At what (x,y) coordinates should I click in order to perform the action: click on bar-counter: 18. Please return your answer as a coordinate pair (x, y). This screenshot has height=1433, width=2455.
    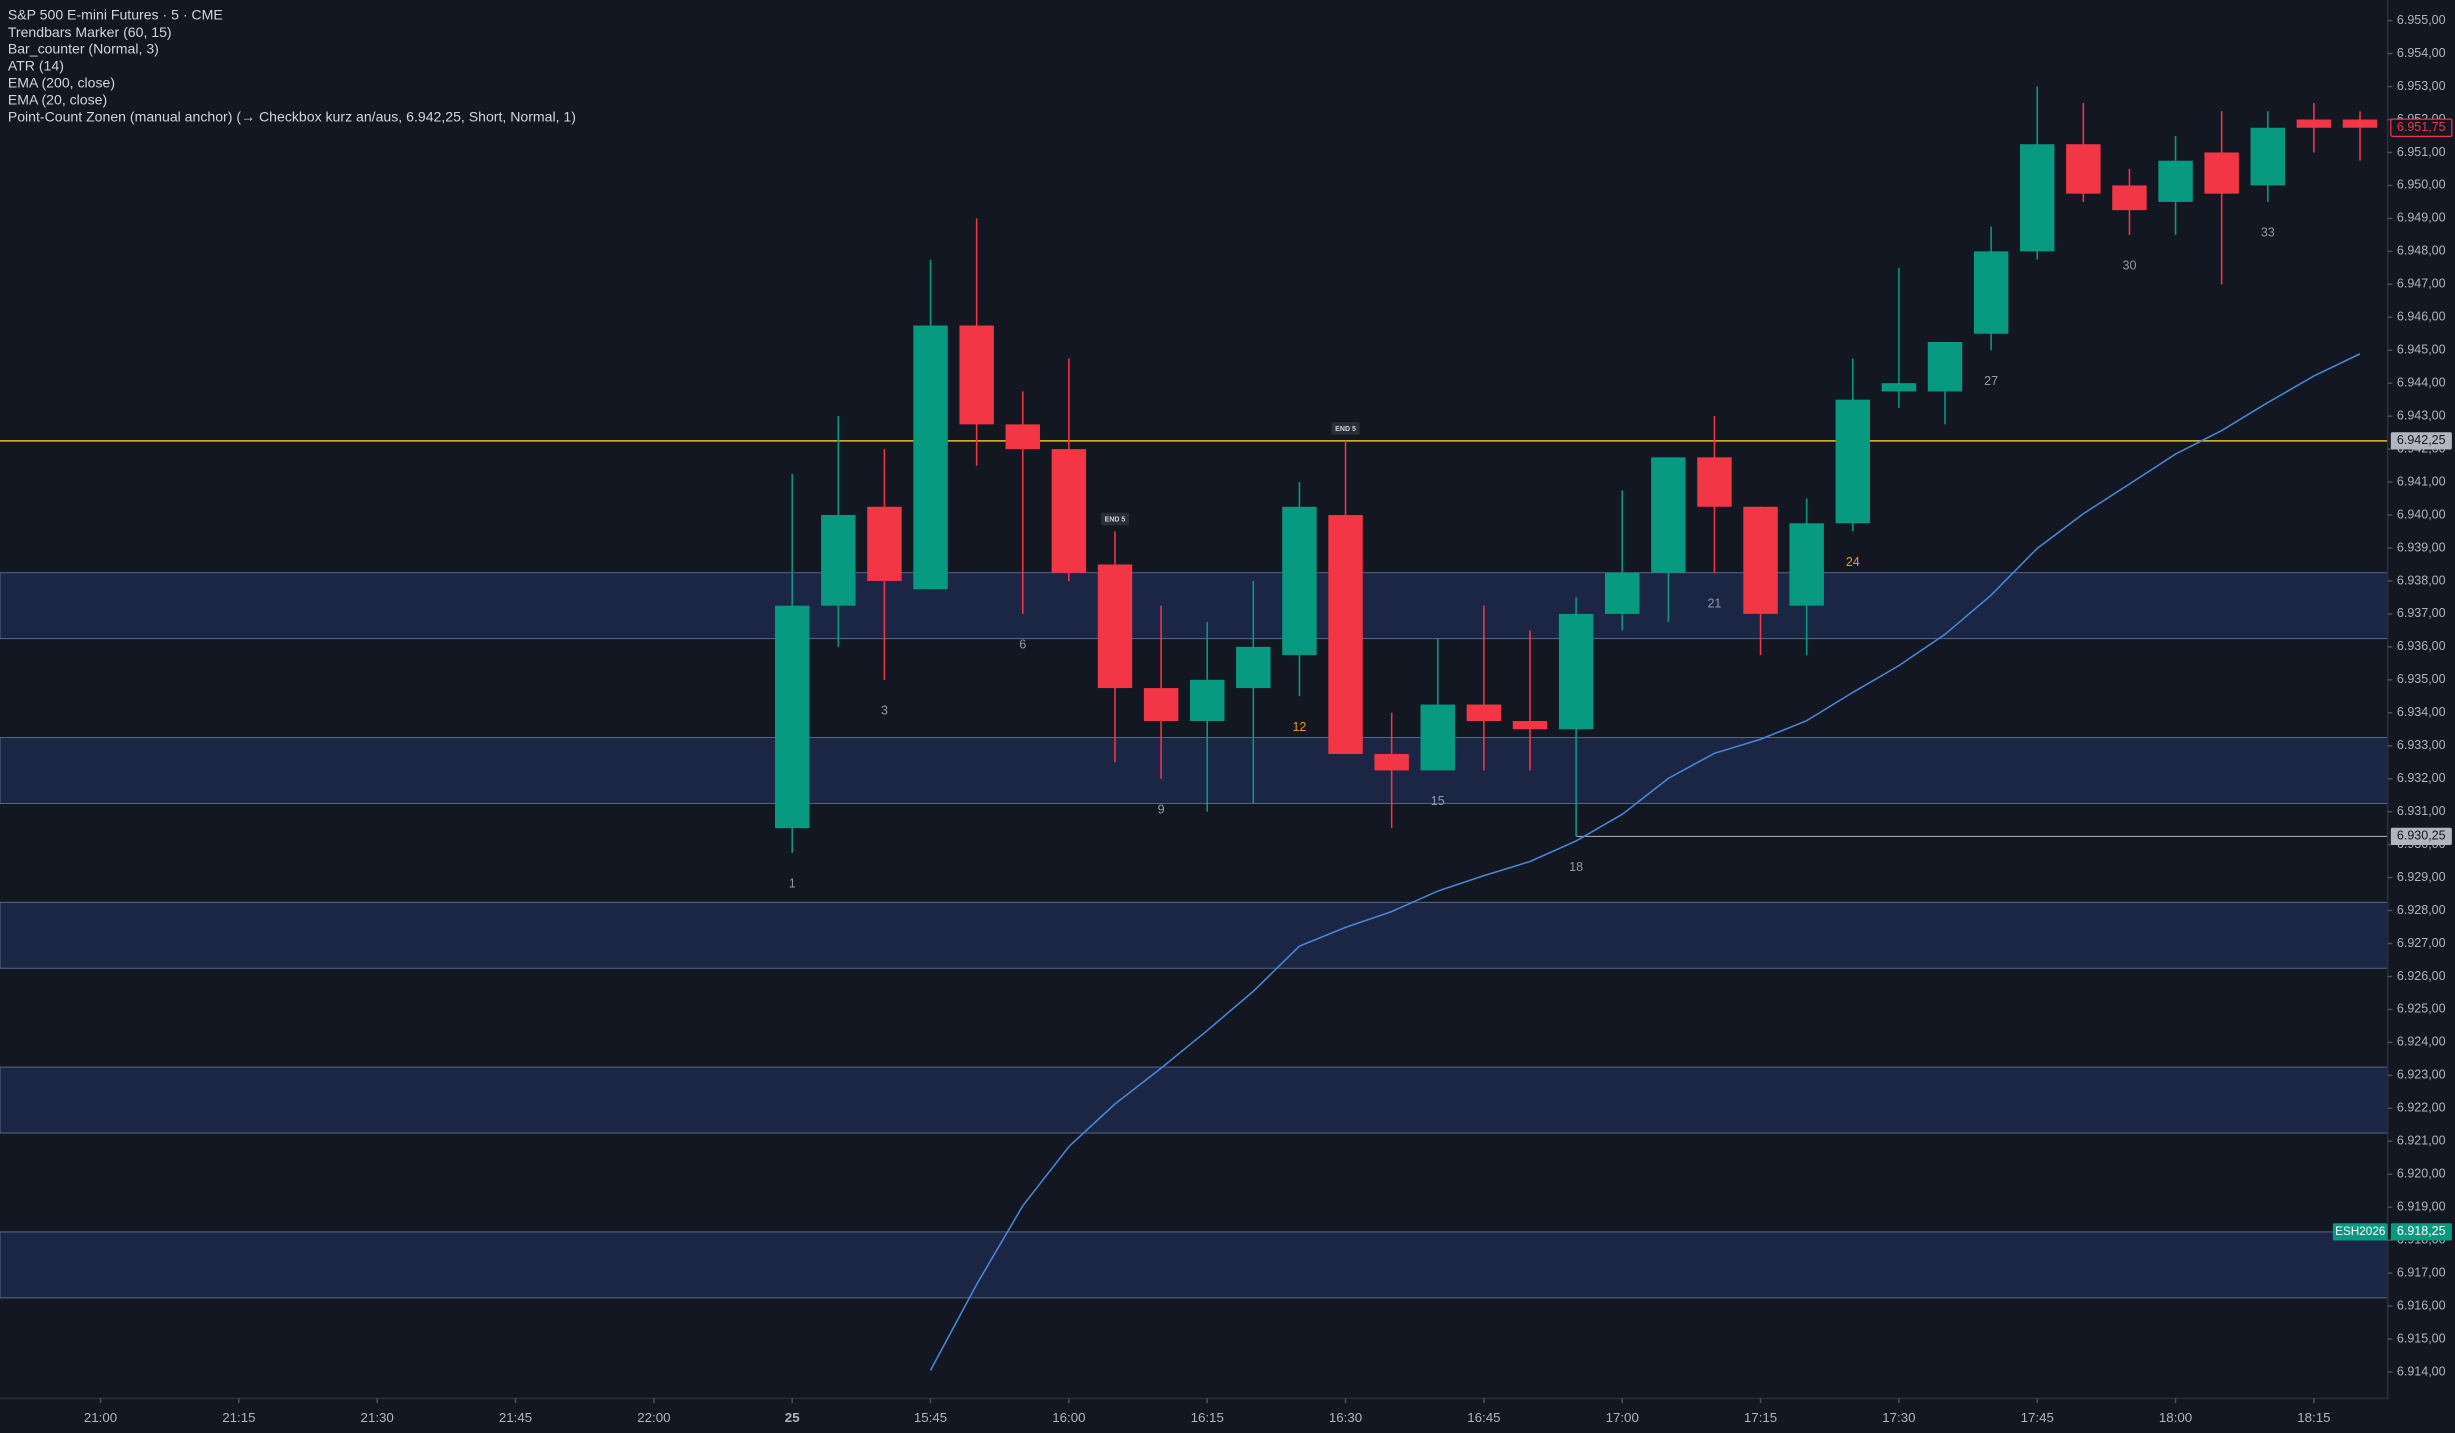
    Looking at the image, I should click on (1576, 867).